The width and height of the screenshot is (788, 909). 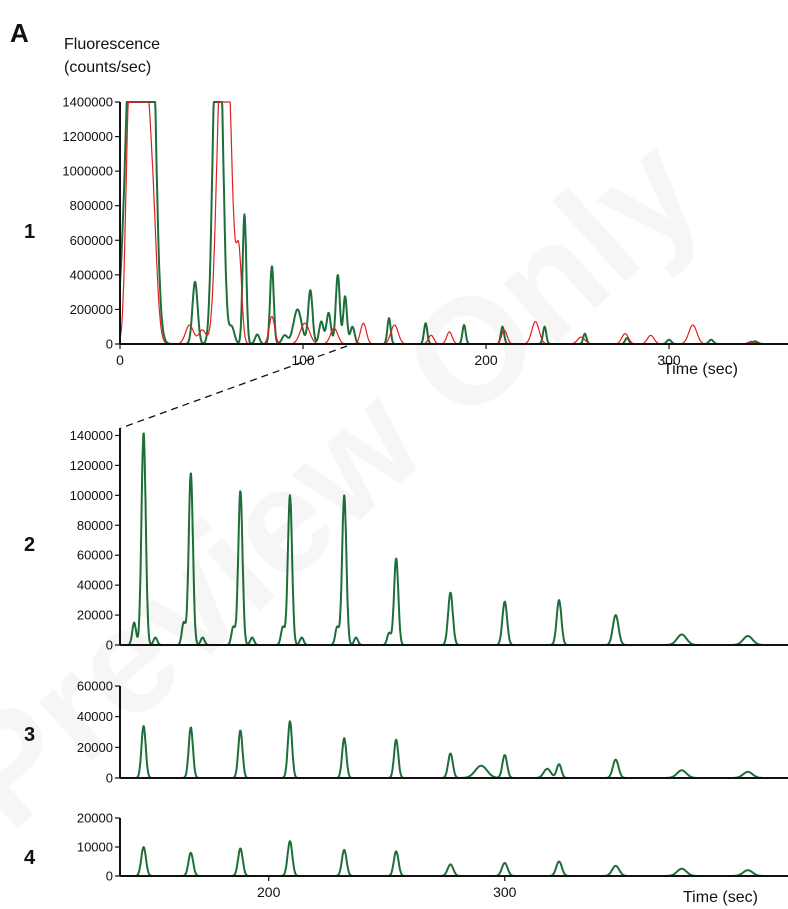 I want to click on panel-number-3: 3, so click(x=29, y=735).